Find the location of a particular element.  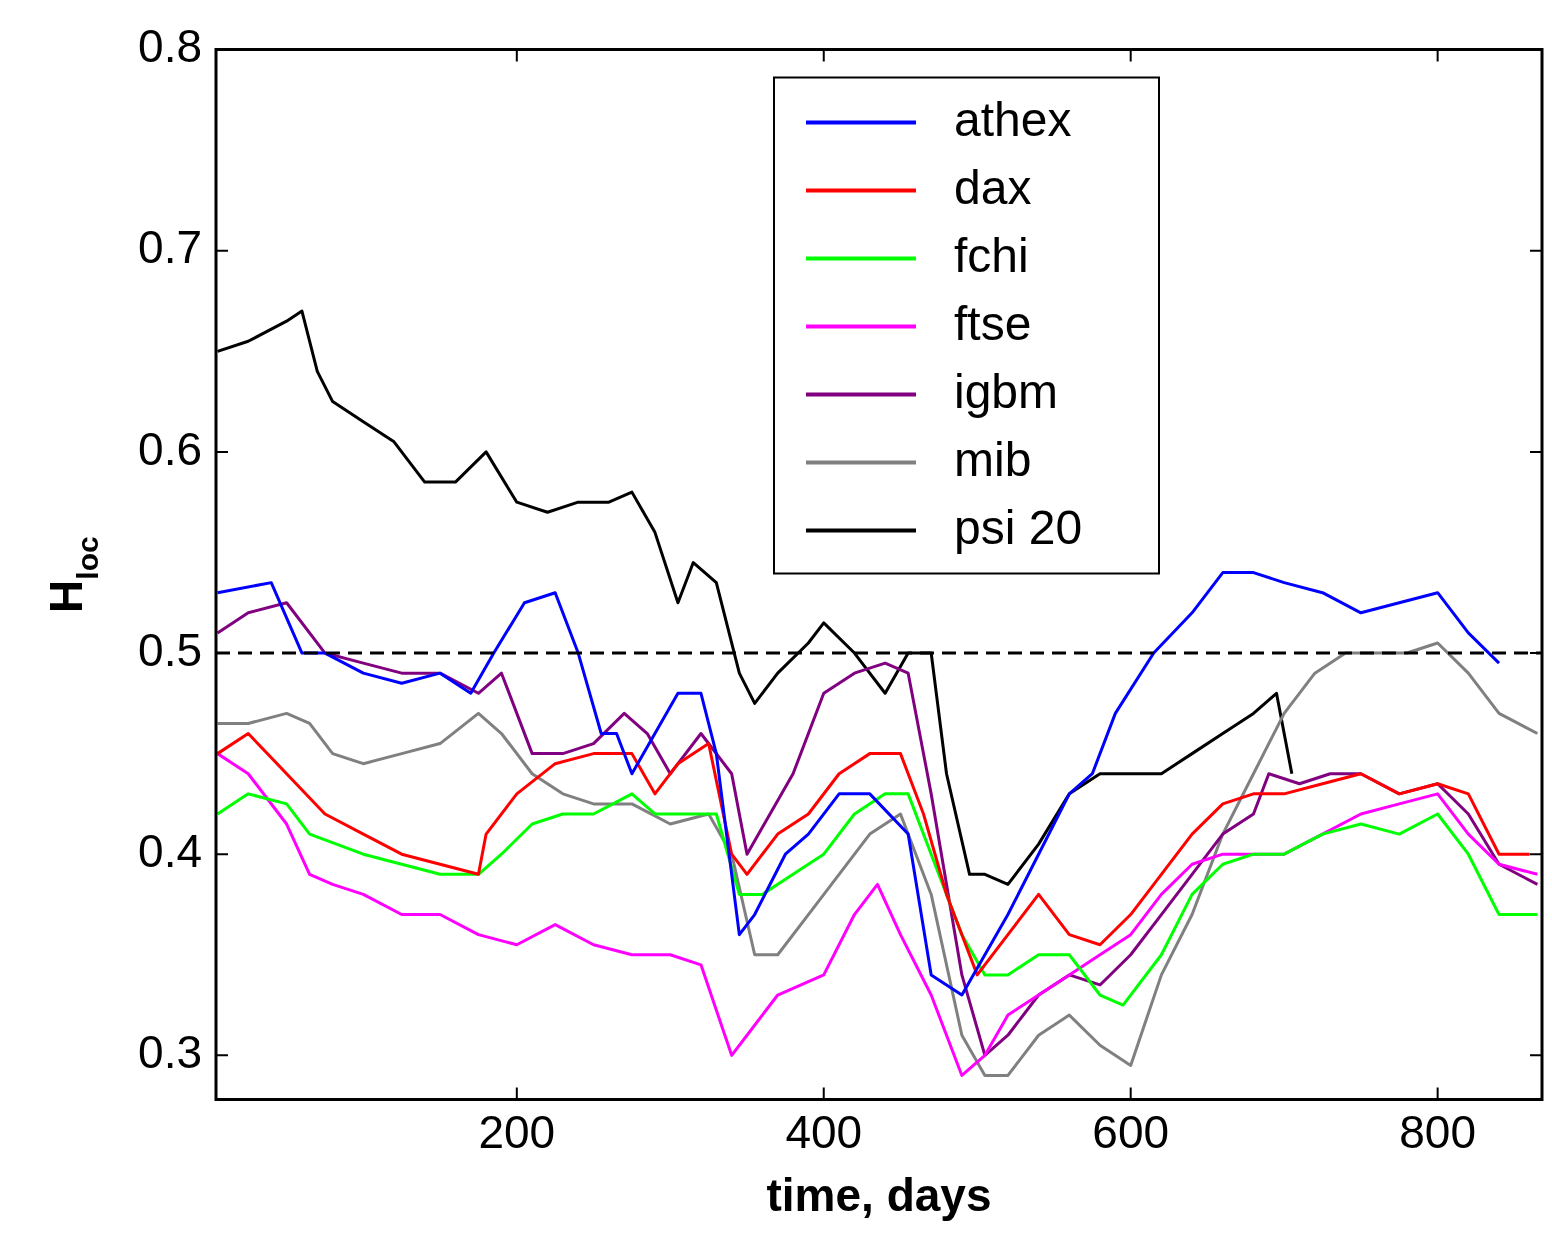

legend-label: fchi is located at coordinates (991, 255).